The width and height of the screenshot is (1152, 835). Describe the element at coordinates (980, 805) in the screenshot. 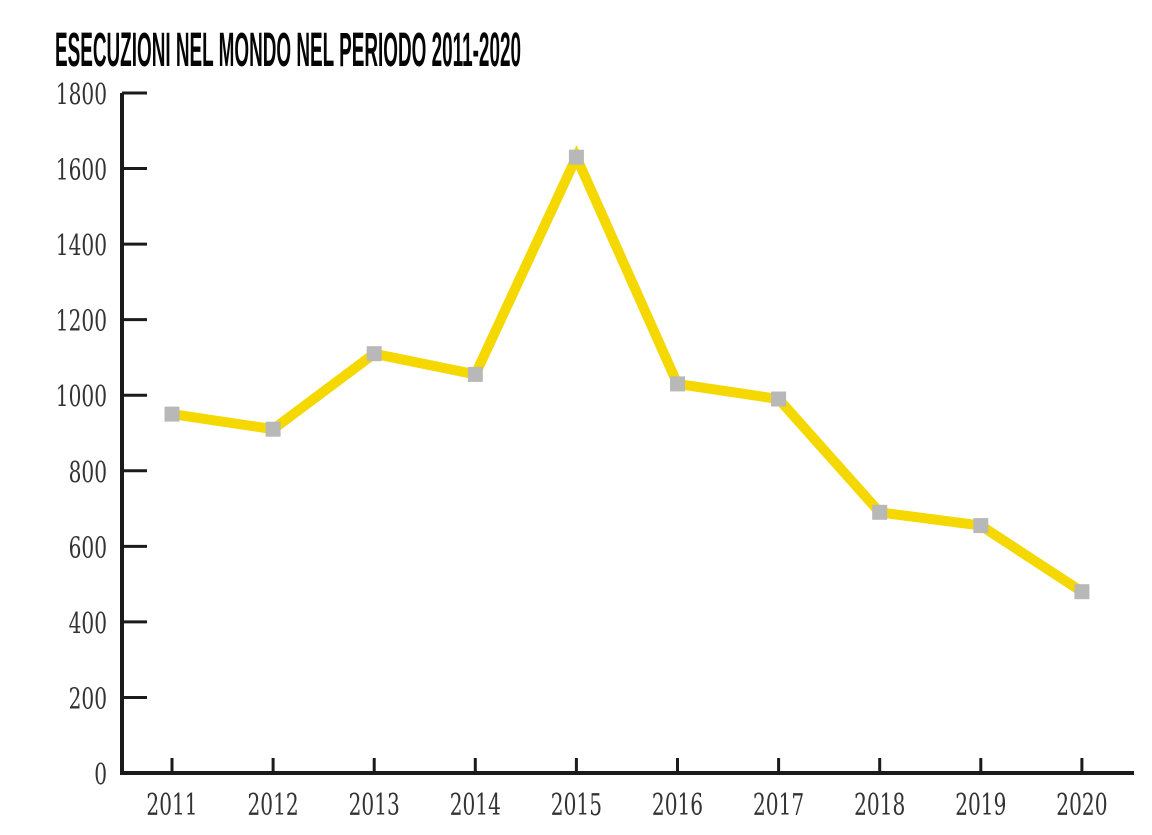

I see `x-tick-label: 2019` at that location.